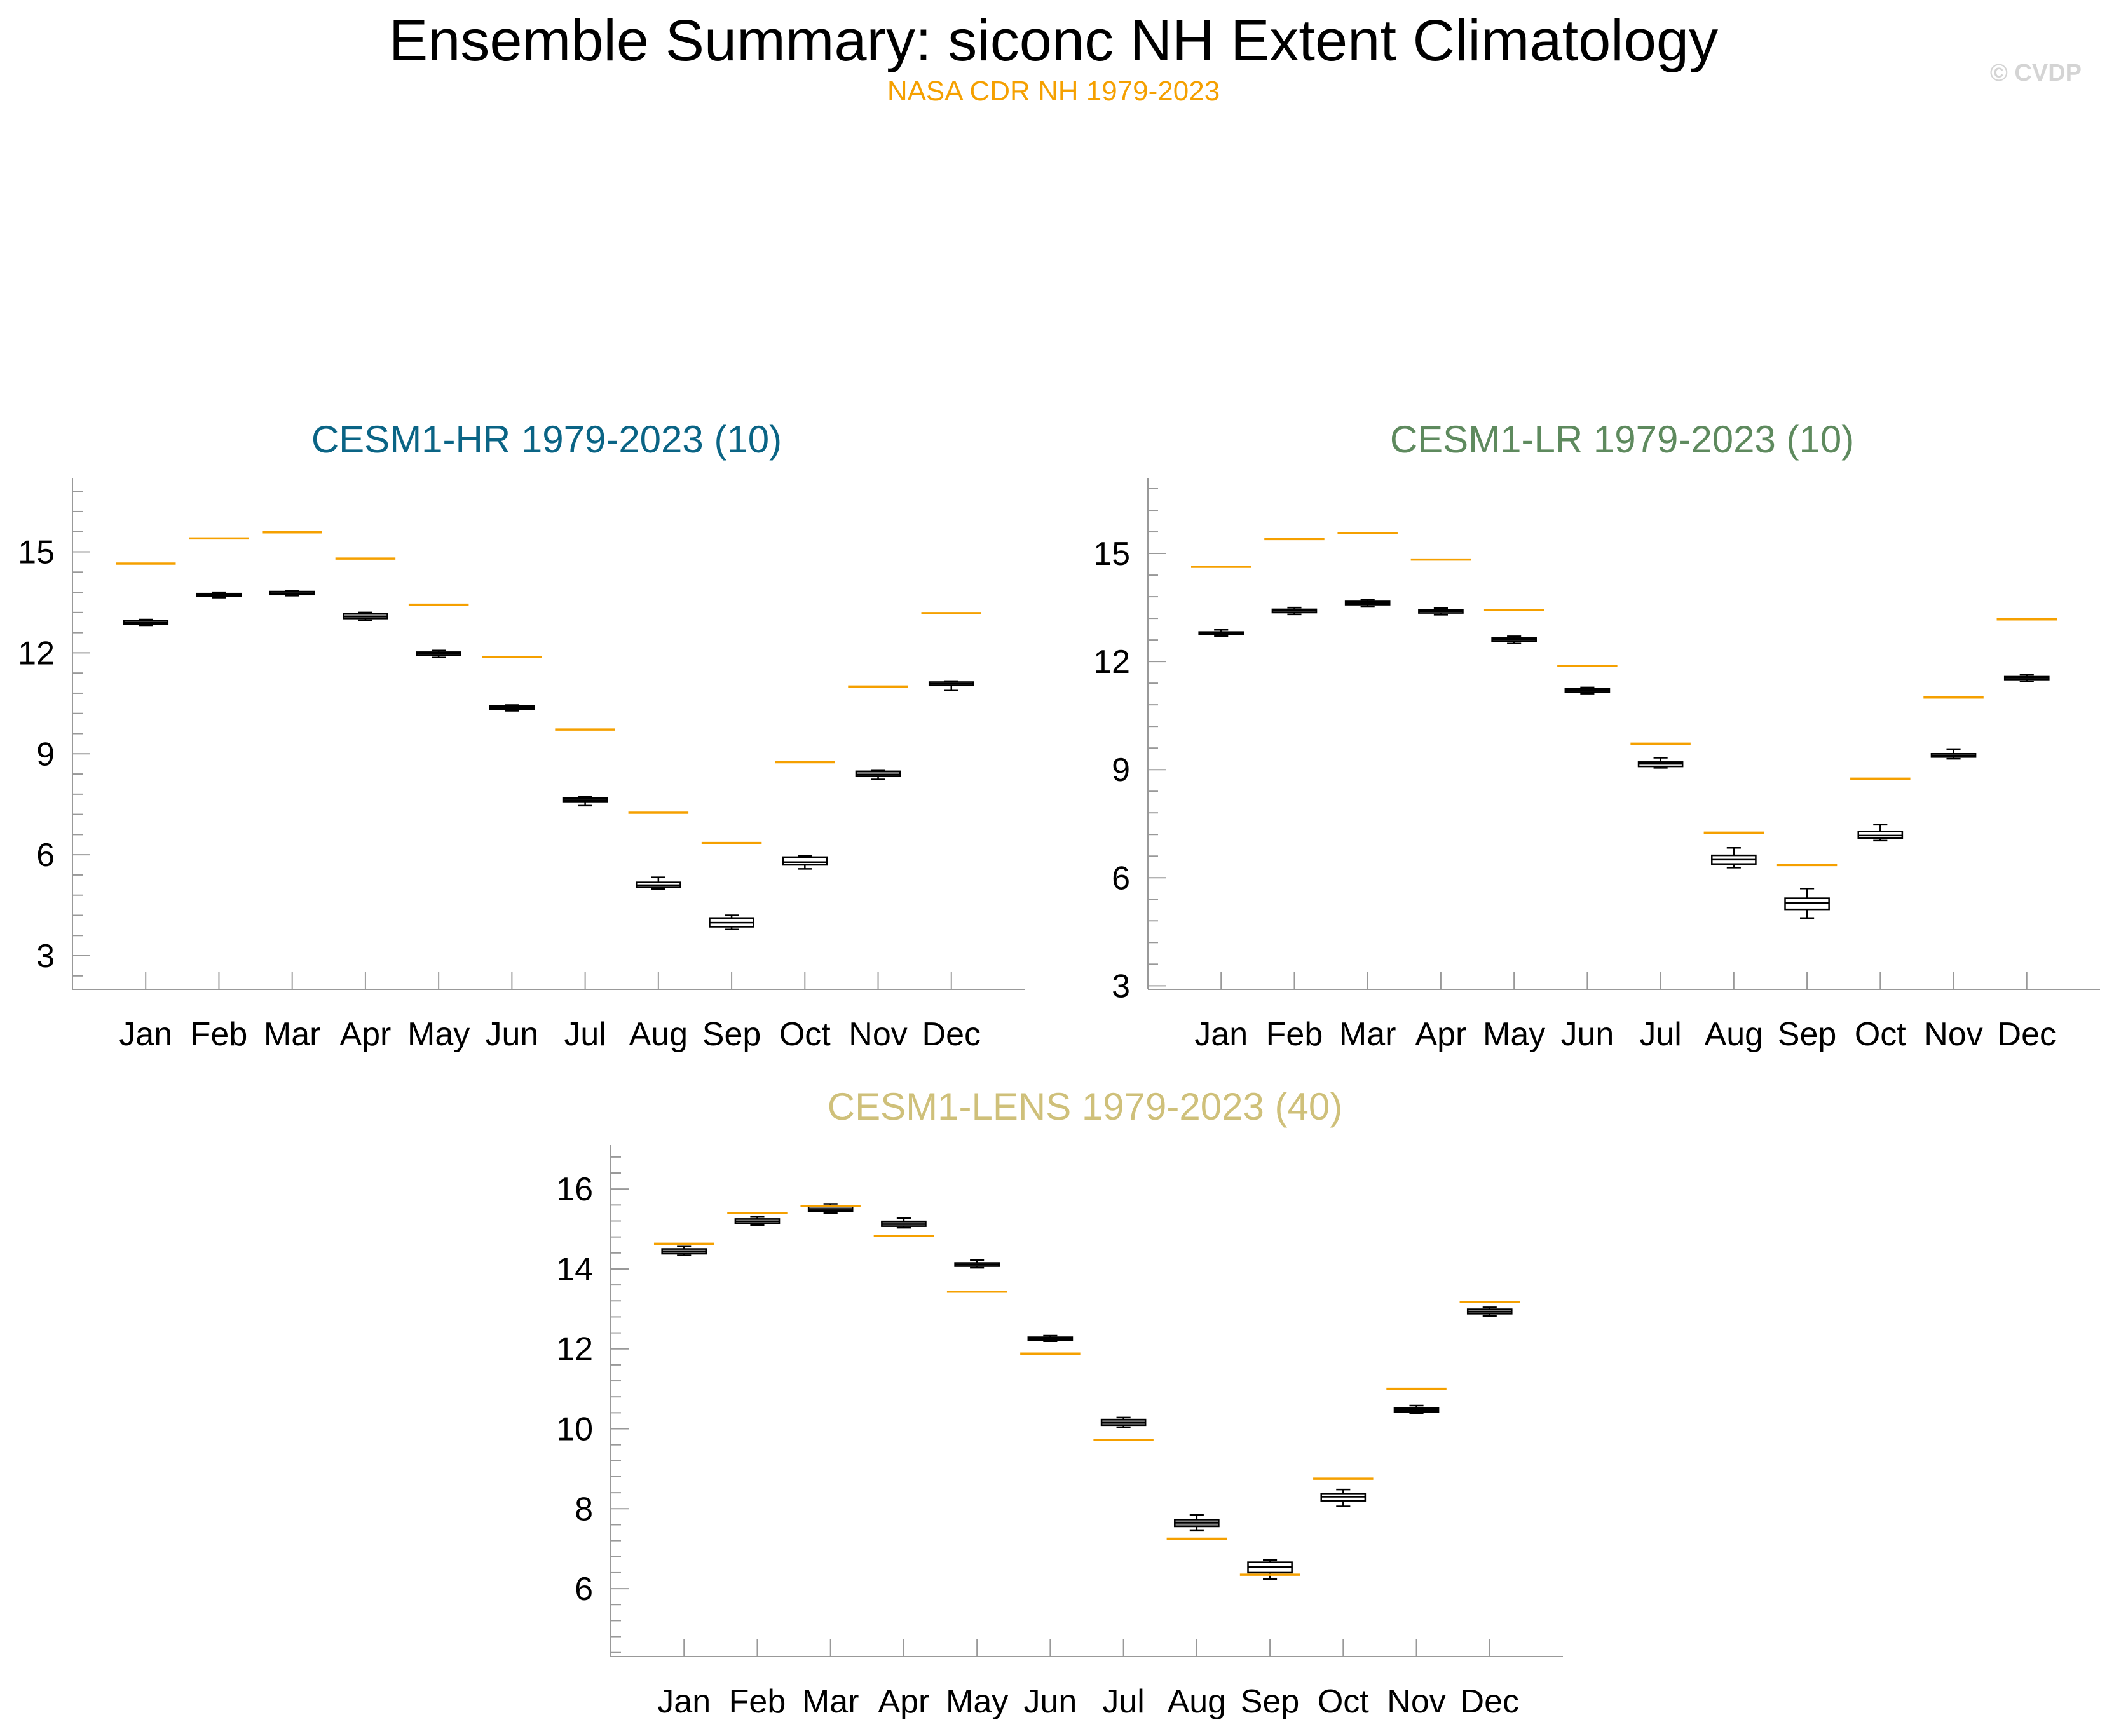 The image size is (2107, 1736). Describe the element at coordinates (1622, 439) in the screenshot. I see `chart-title-cesm1-lr: CESM1-LR 1979-2023 (10)` at that location.